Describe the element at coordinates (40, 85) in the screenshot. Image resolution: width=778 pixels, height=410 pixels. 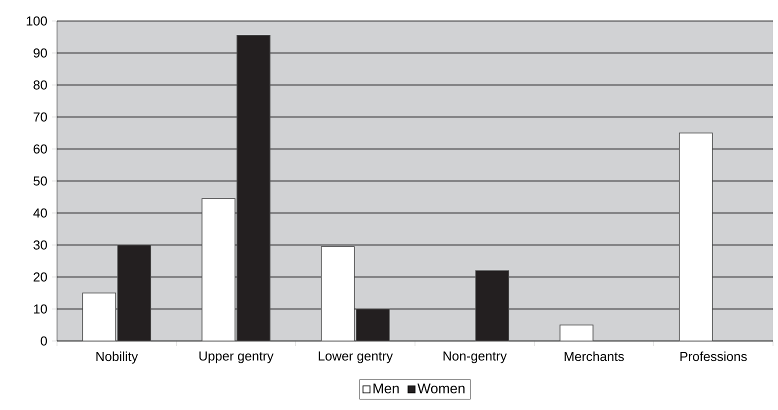
I see `y-tick-label: 80` at that location.